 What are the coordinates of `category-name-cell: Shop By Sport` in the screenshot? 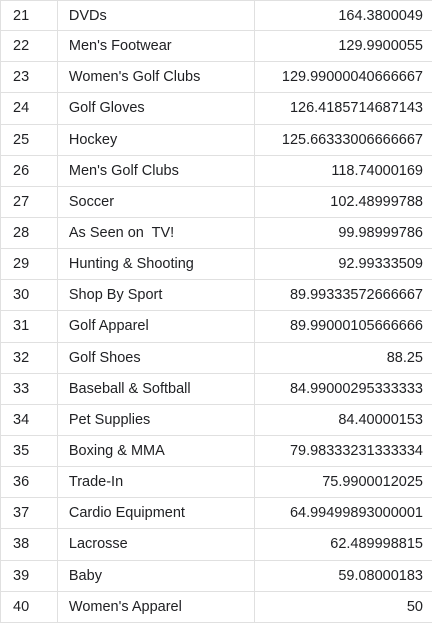 It's located at (157, 295).